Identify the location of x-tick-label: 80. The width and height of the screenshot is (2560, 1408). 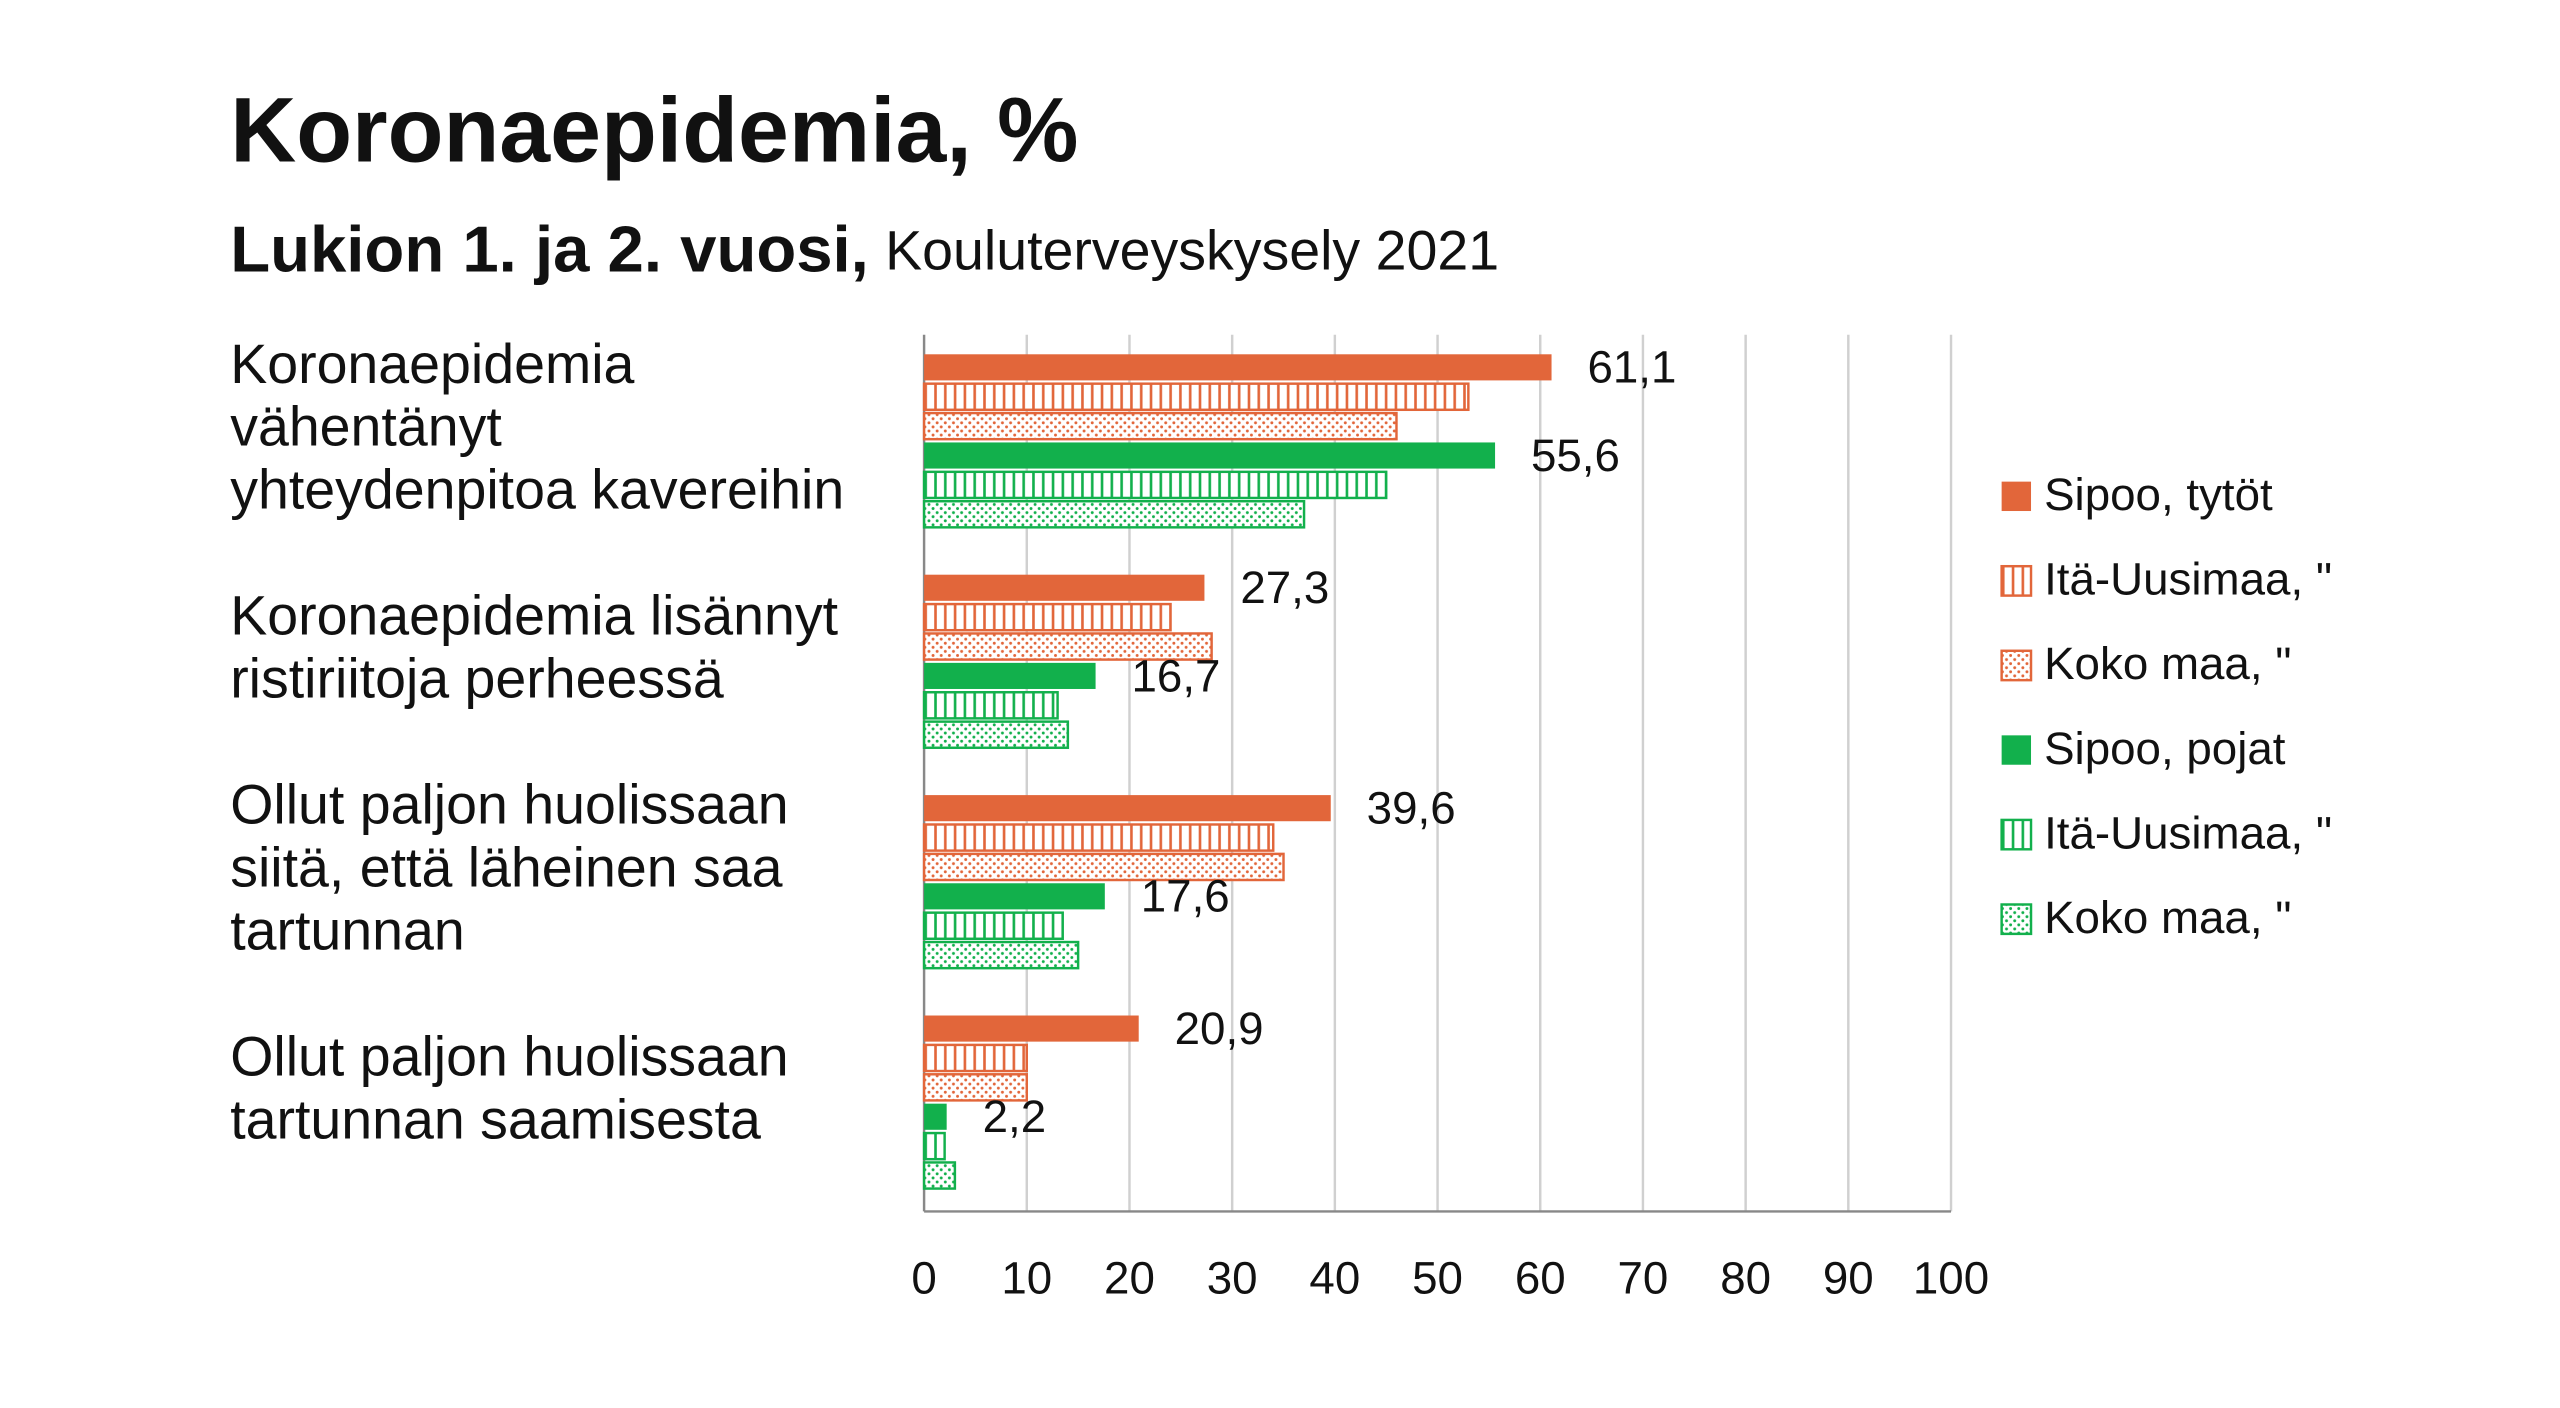
(1745, 1278).